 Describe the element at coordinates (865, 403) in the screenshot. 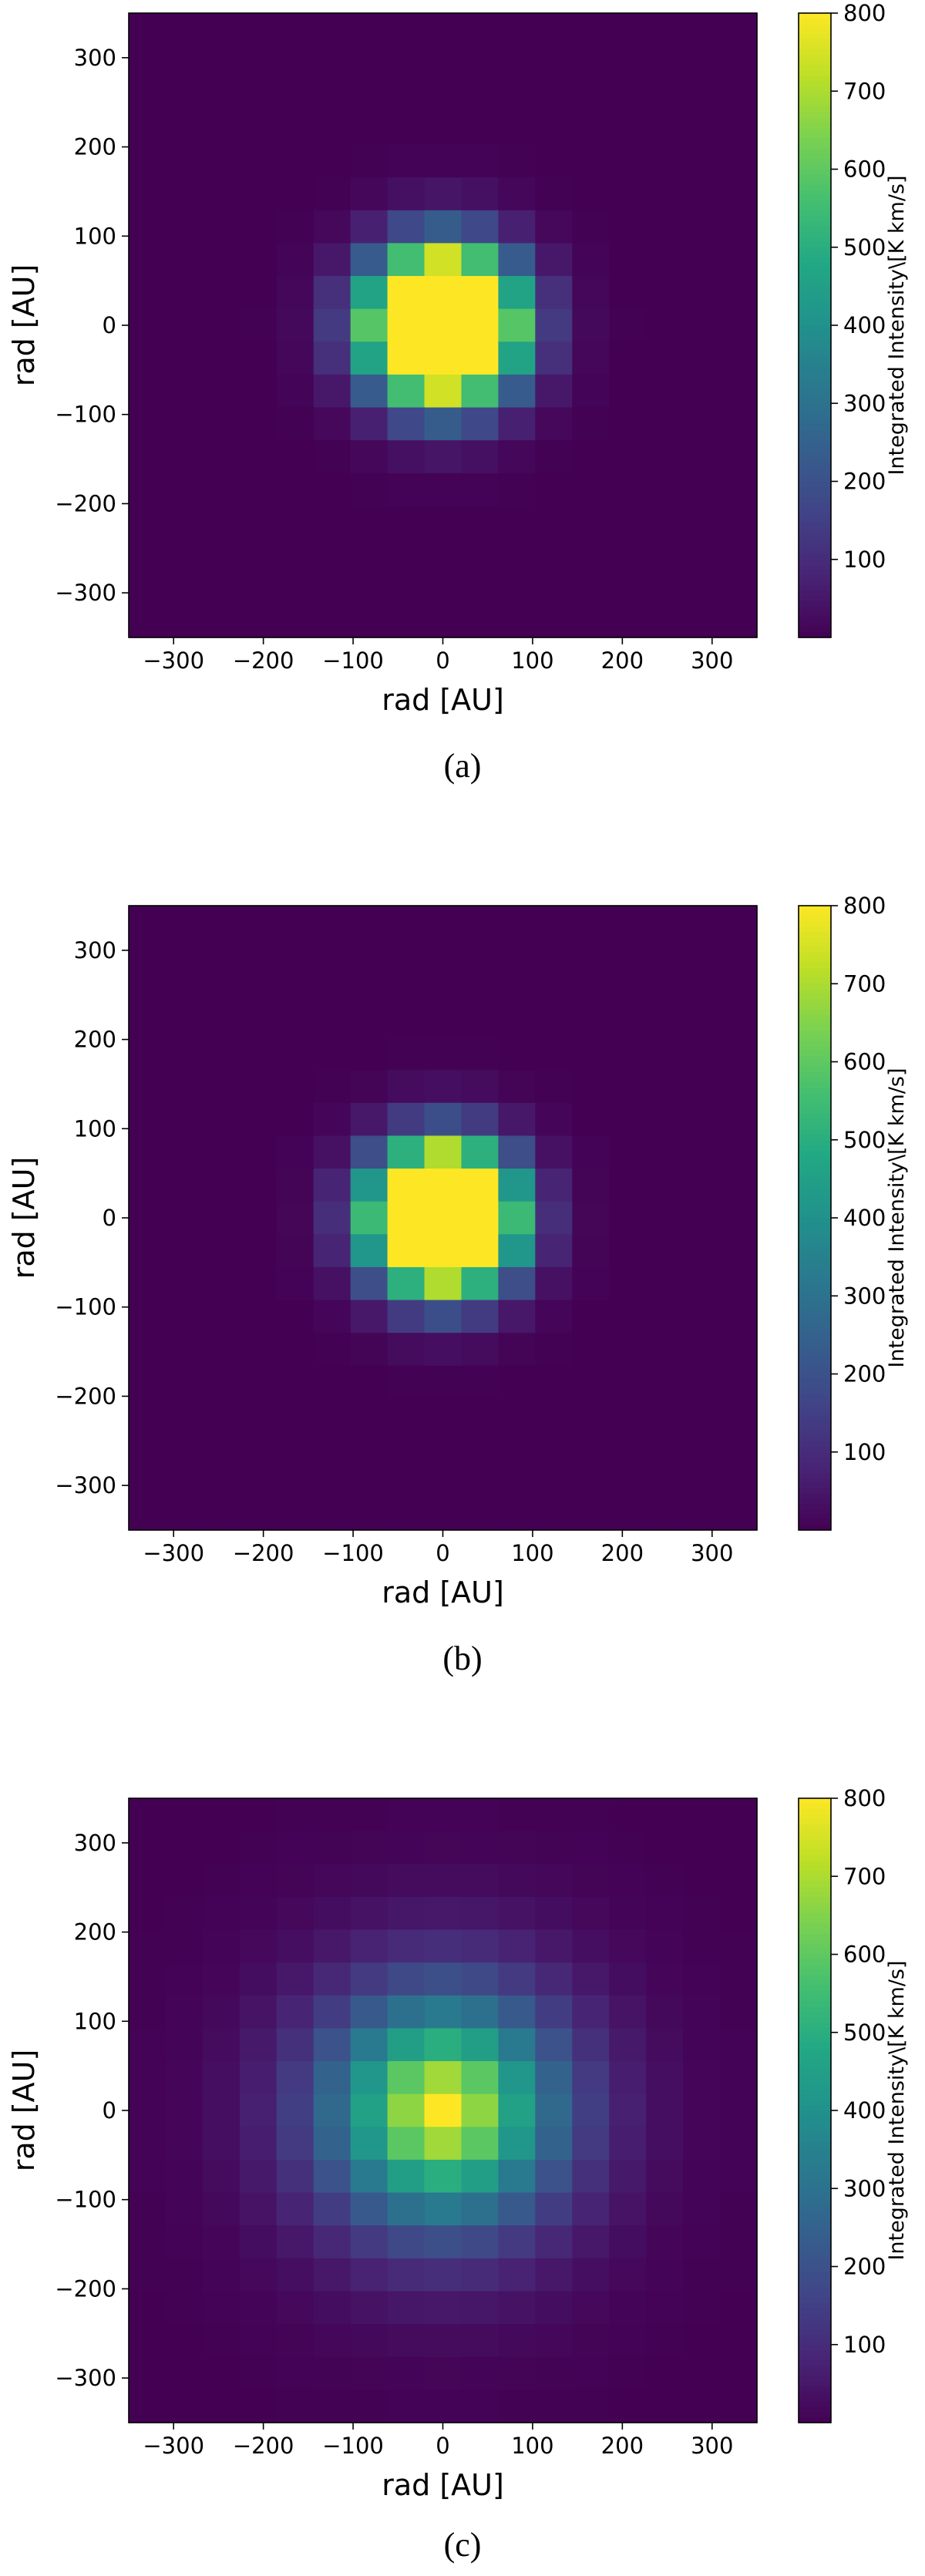

I see `colorbar-tick-label: 300` at that location.